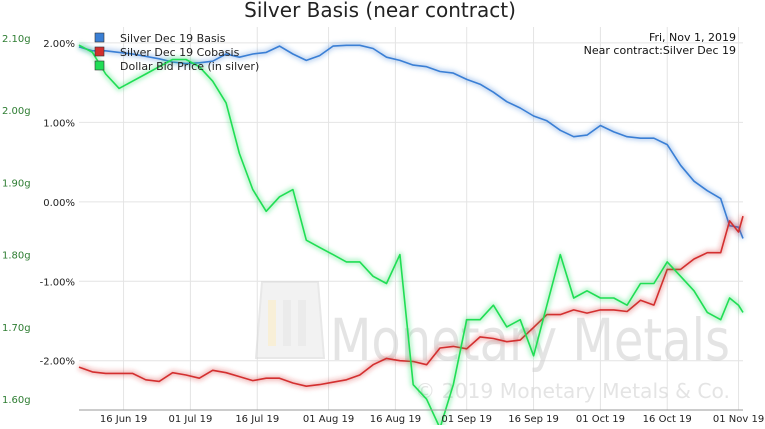 This screenshot has width=765, height=429. What do you see at coordinates (180, 52) in the screenshot?
I see `legend-label: Silver Dec 19 Cobasis` at bounding box center [180, 52].